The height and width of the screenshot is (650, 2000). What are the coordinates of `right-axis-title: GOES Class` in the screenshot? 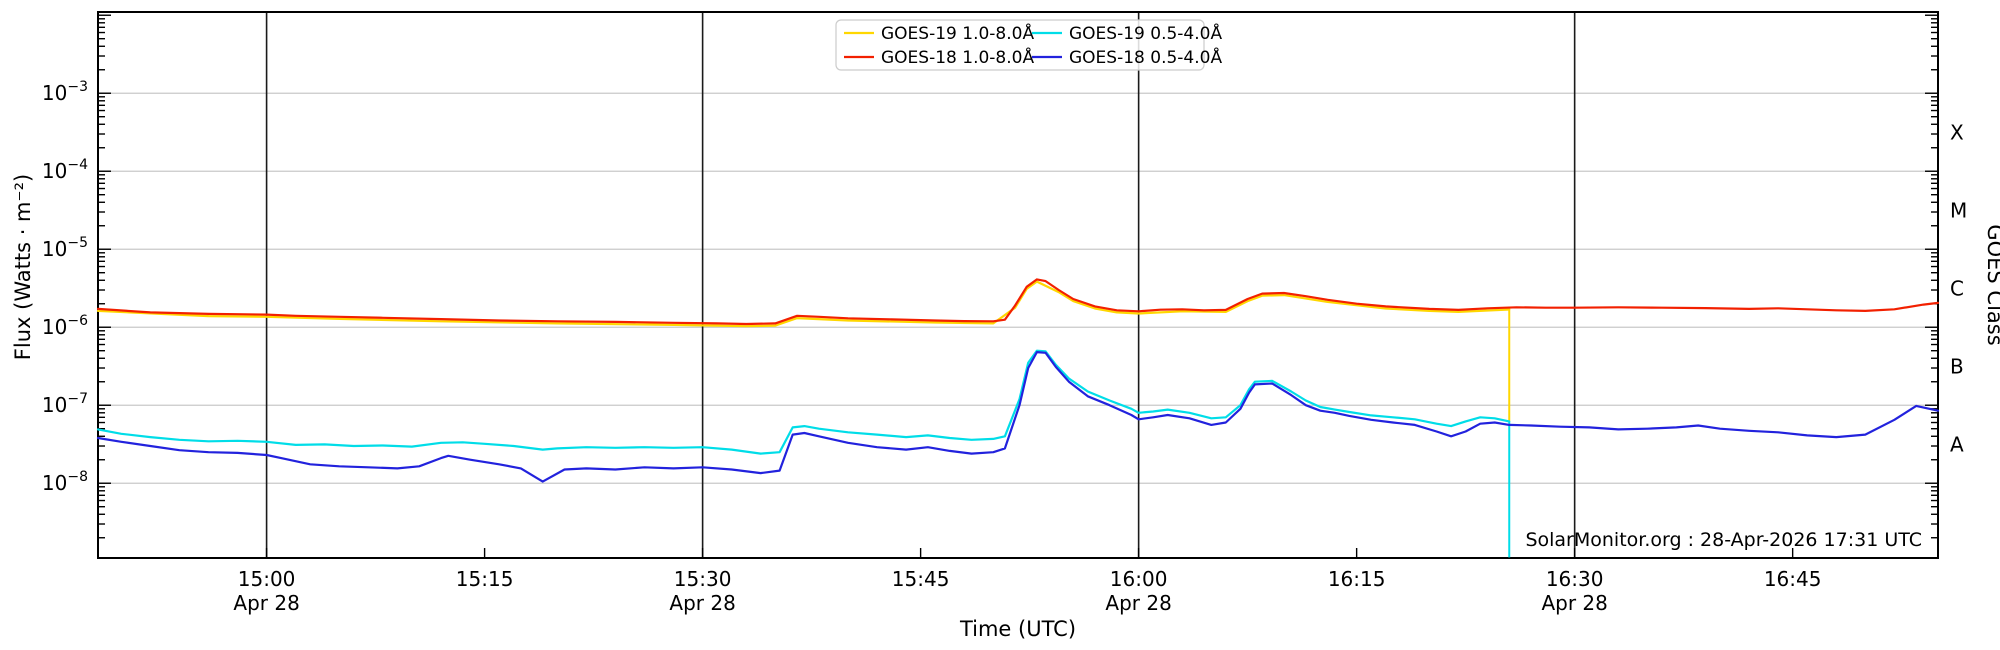 It's located at (1991, 284).